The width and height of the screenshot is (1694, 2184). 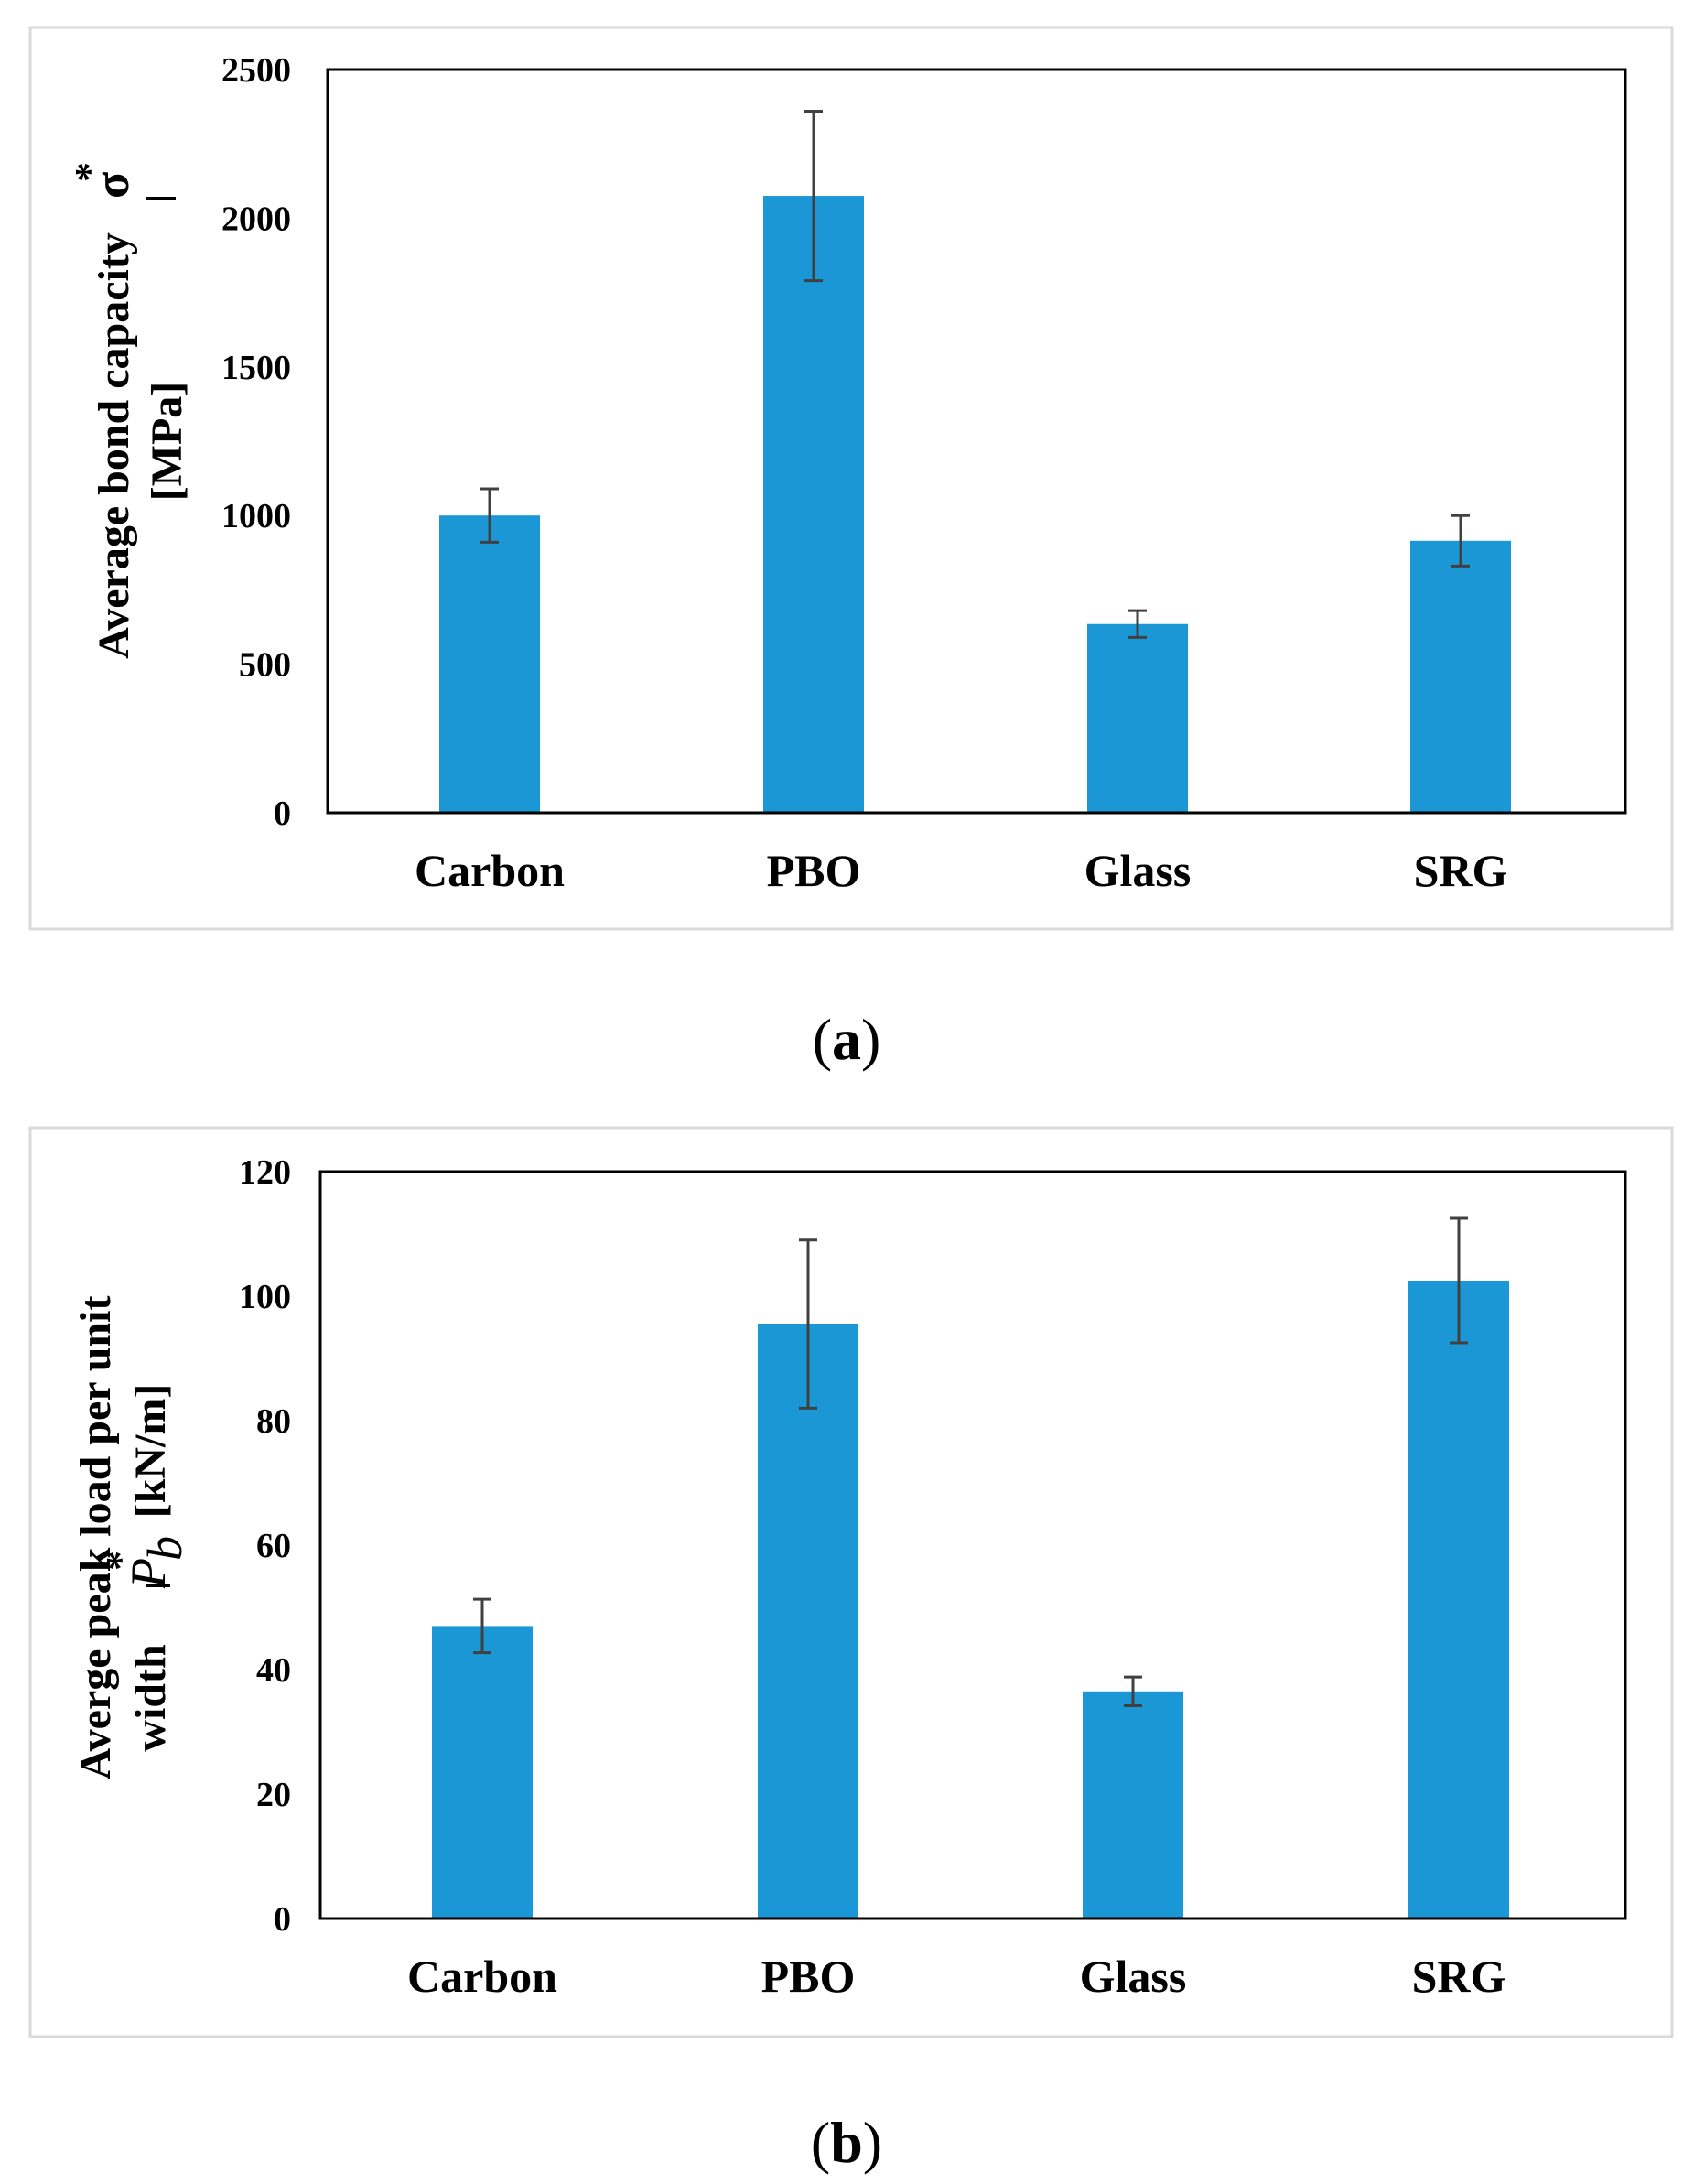 I want to click on panel-b-letter: b, so click(x=846, y=2142).